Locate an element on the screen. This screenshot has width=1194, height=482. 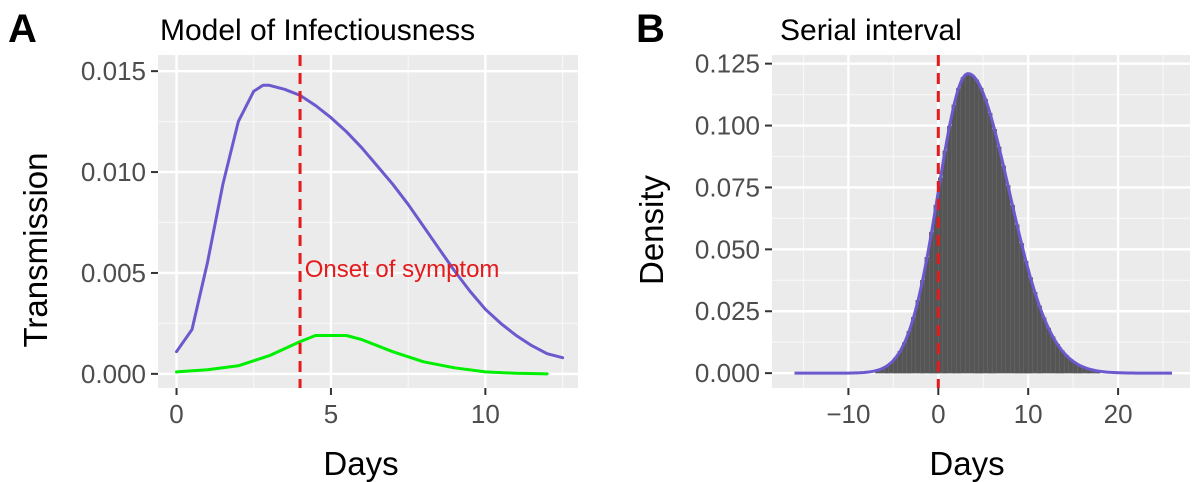
panel-b-x-tick-label: −10 is located at coordinates (848, 414).